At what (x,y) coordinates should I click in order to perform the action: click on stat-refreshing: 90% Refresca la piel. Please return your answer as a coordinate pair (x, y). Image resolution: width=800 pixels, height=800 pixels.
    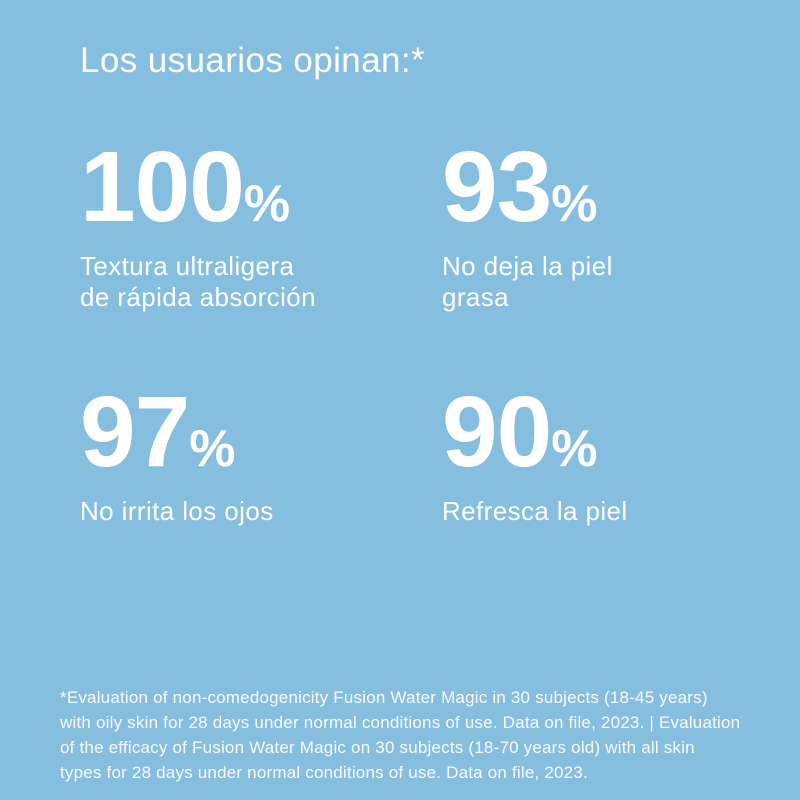
    Looking at the image, I should click on (591, 454).